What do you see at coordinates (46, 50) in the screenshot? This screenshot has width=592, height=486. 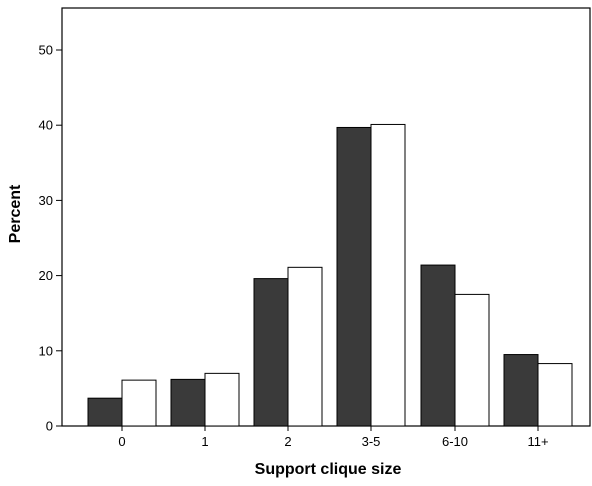 I see `y-tick-label: 50` at bounding box center [46, 50].